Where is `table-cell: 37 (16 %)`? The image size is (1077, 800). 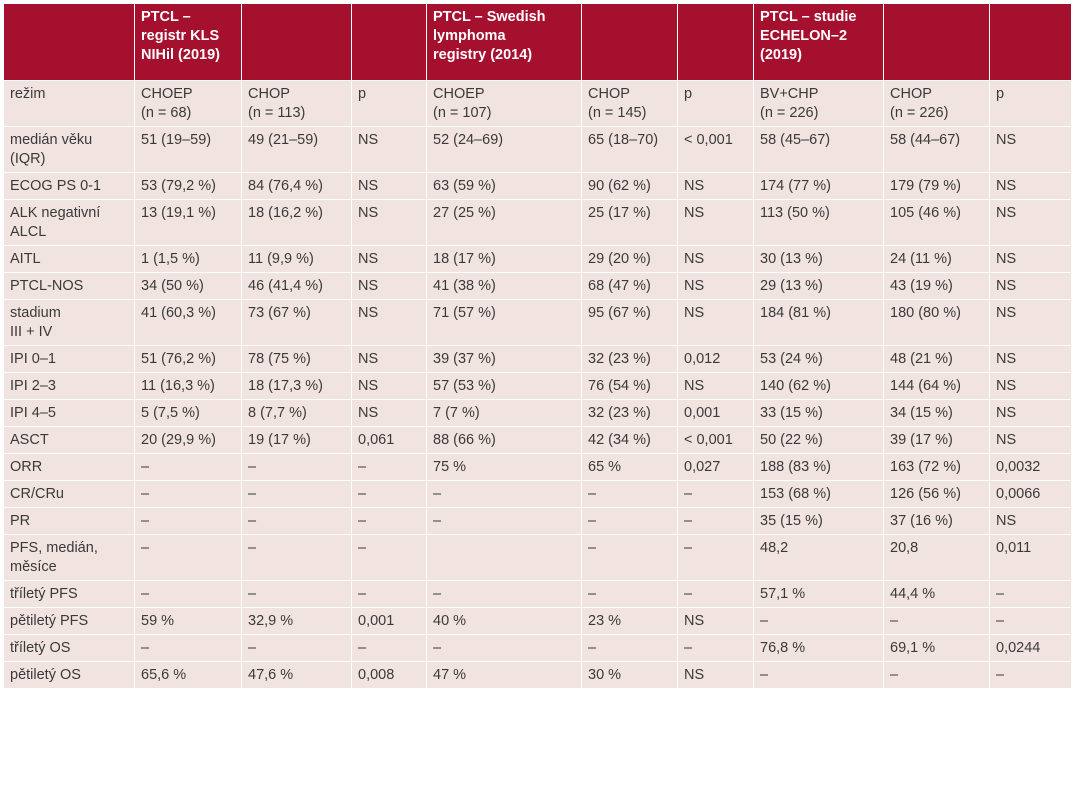
table-cell: 37 (16 %) is located at coordinates (936, 521).